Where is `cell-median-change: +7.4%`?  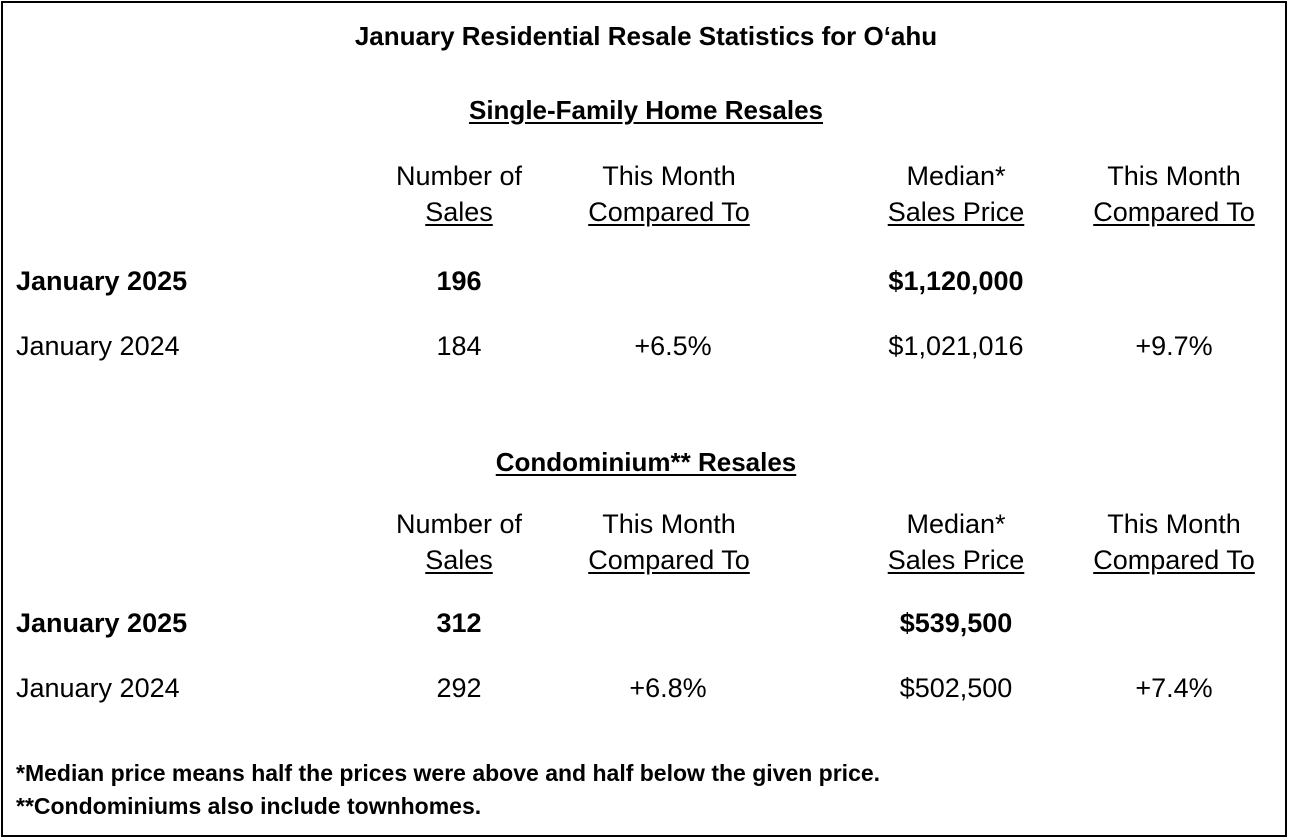
cell-median-change: +7.4% is located at coordinates (1174, 688).